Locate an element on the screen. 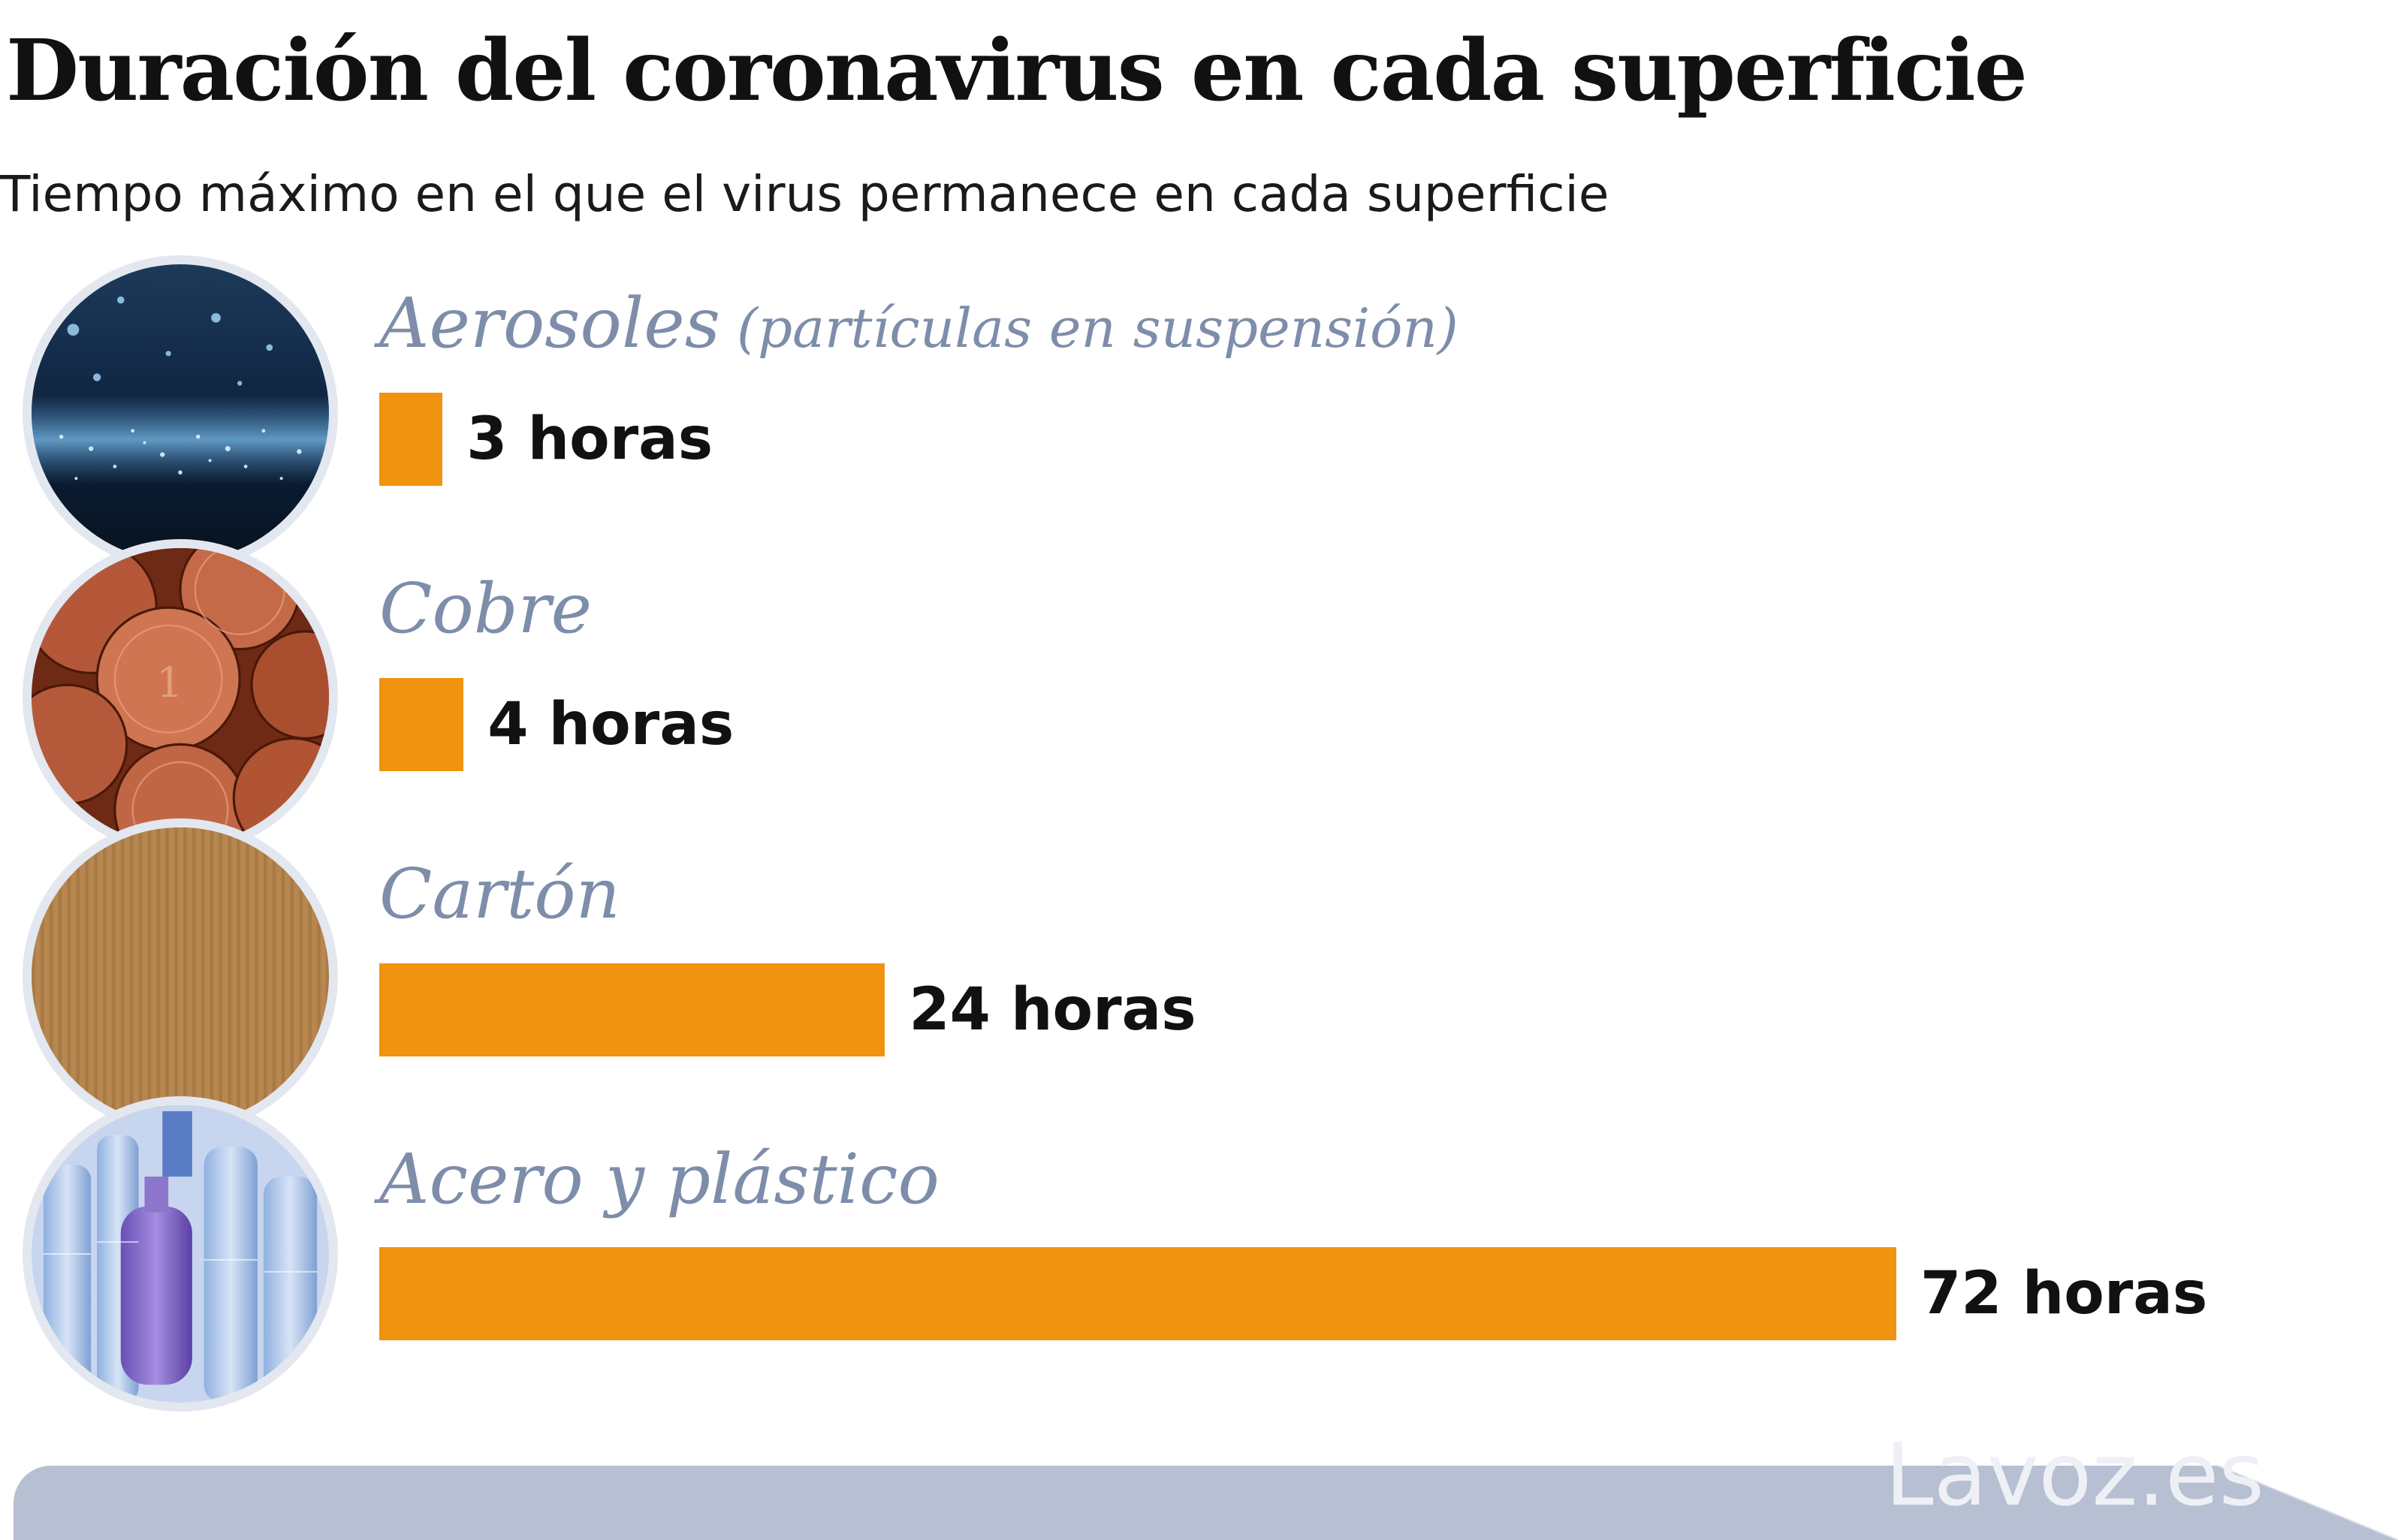  category-name: Cartón is located at coordinates (499, 894).